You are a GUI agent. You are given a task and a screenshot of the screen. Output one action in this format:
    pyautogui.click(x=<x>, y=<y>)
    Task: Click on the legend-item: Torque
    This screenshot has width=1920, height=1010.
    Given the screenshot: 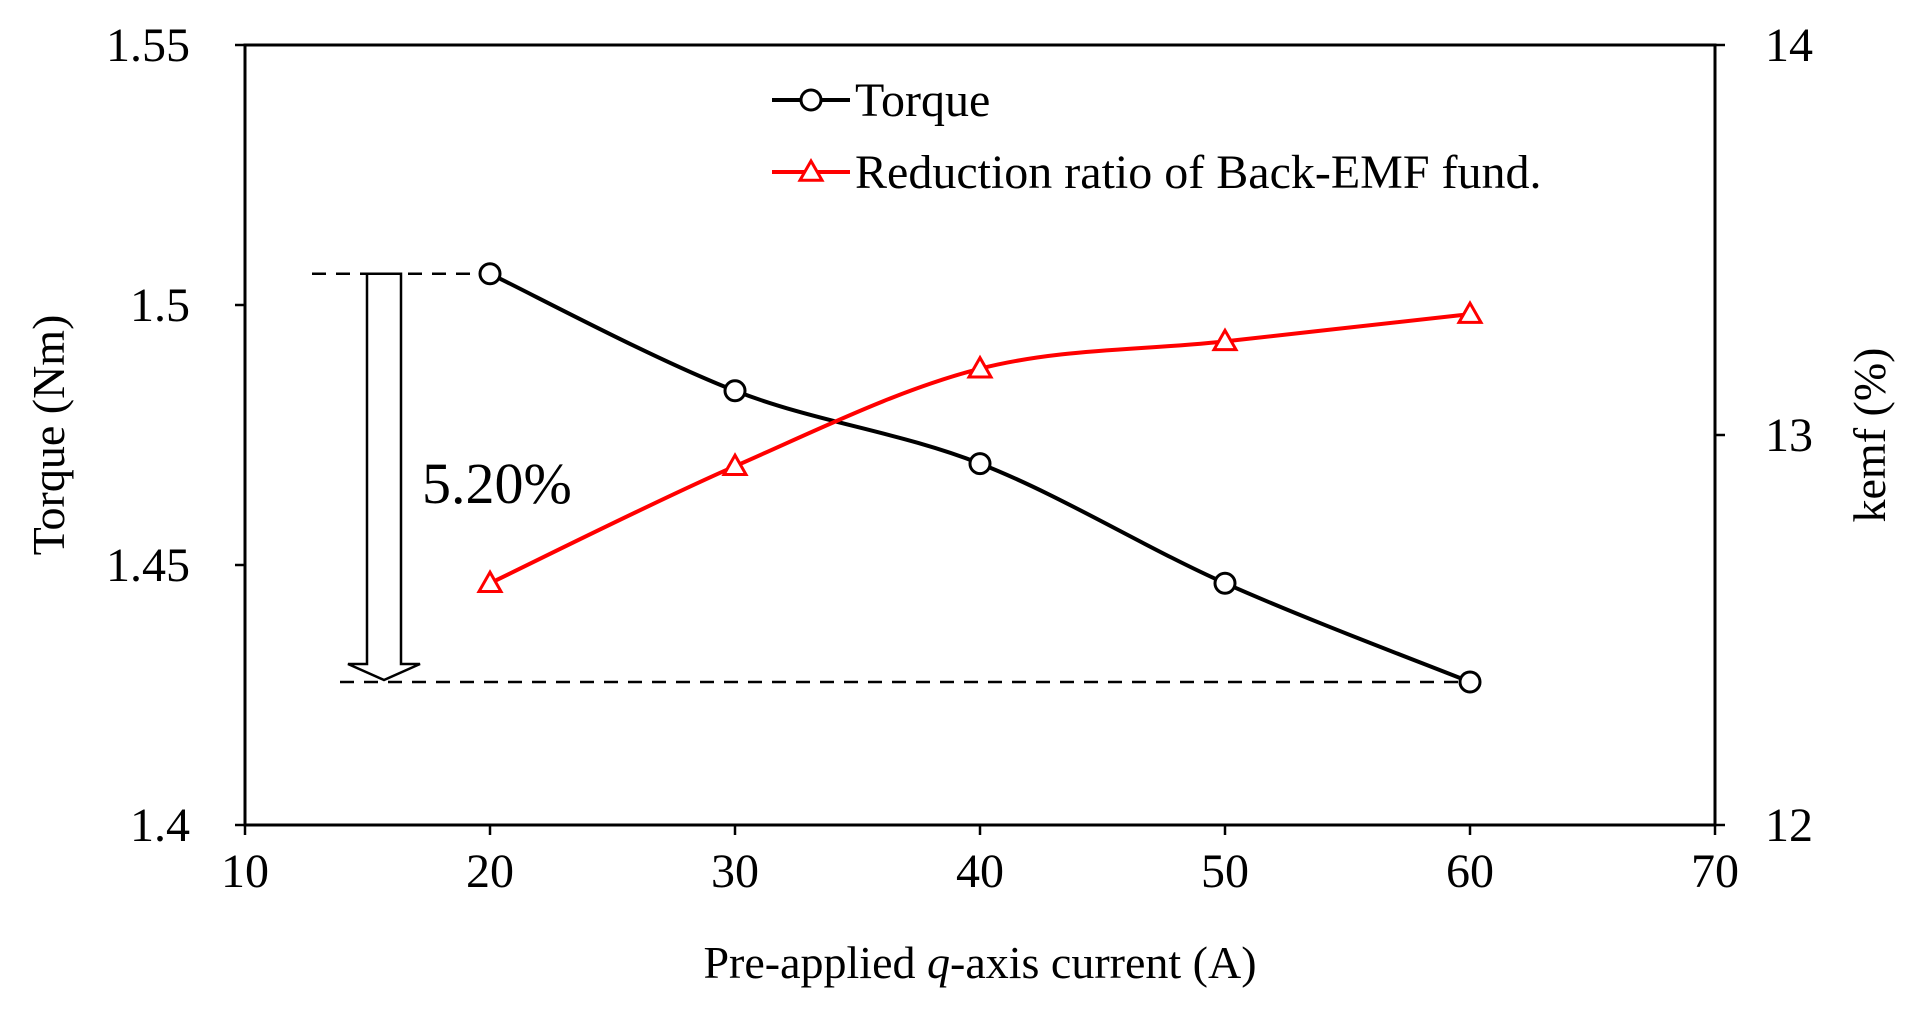 What is the action you would take?
    pyautogui.click(x=881, y=100)
    